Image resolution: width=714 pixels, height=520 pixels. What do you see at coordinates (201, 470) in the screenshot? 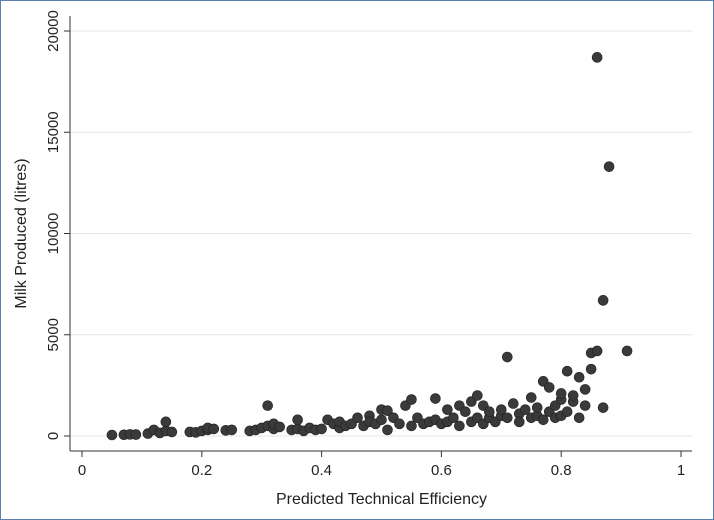
I see `x-tick-label: 0.2` at bounding box center [201, 470].